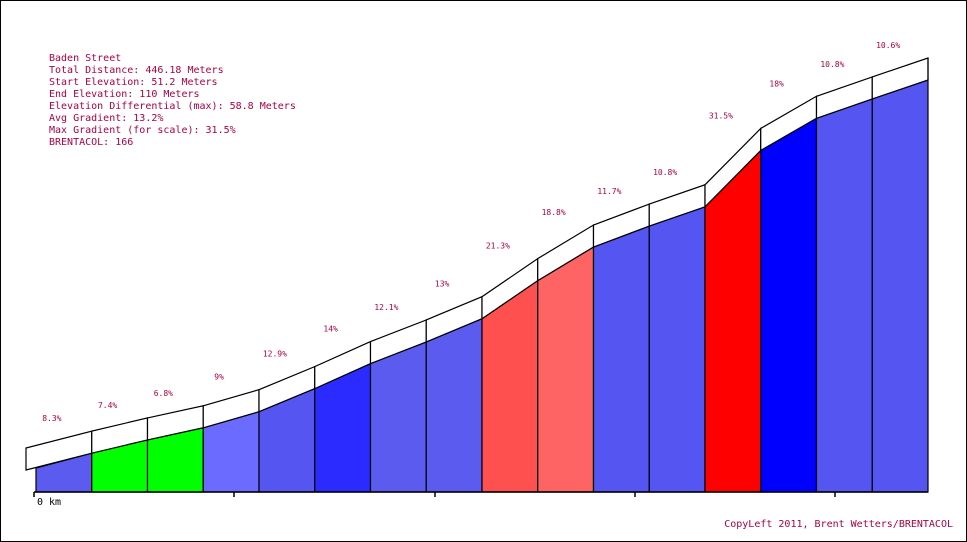 The height and width of the screenshot is (542, 967). I want to click on info-line: Start Elevation: 51.2 Meters, so click(133, 82).